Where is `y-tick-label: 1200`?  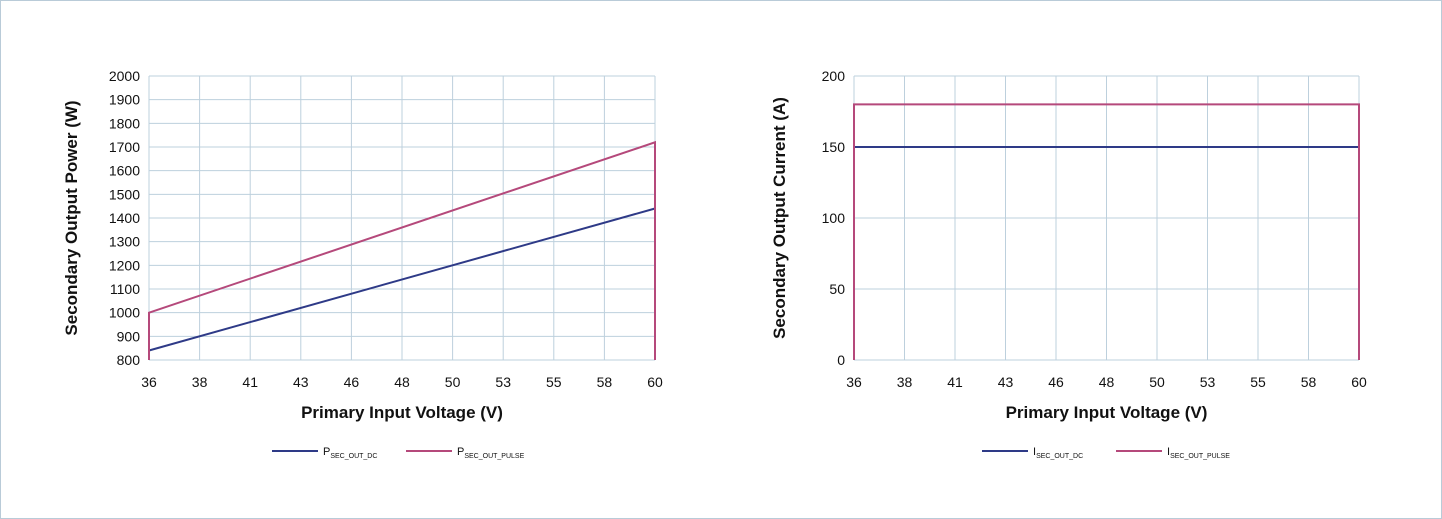
y-tick-label: 1200 is located at coordinates (124, 265).